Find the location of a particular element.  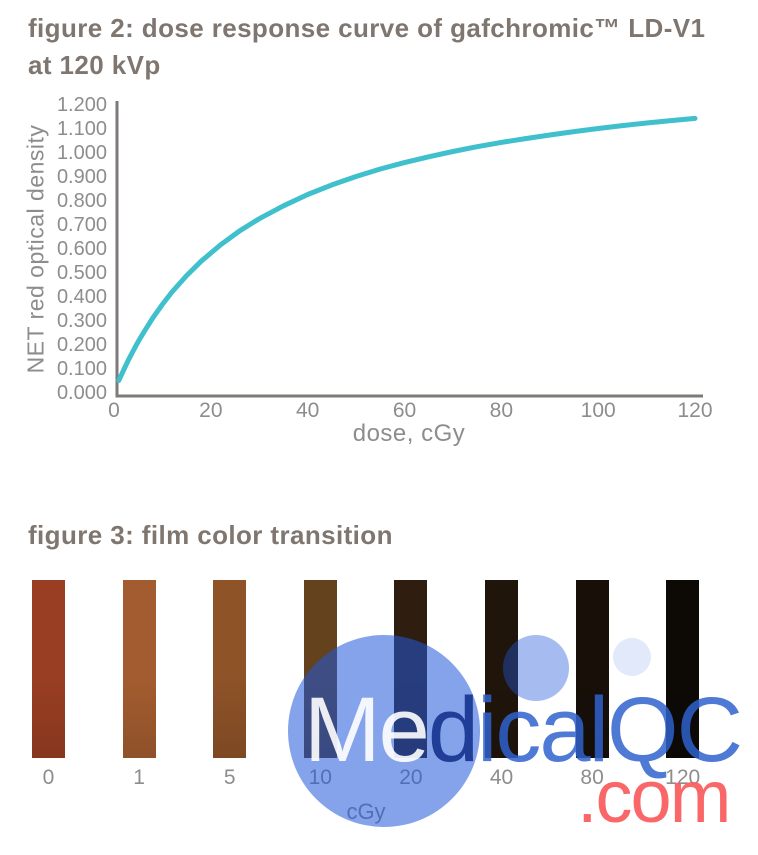

y-tick-label: 0.600 is located at coordinates (82, 249).